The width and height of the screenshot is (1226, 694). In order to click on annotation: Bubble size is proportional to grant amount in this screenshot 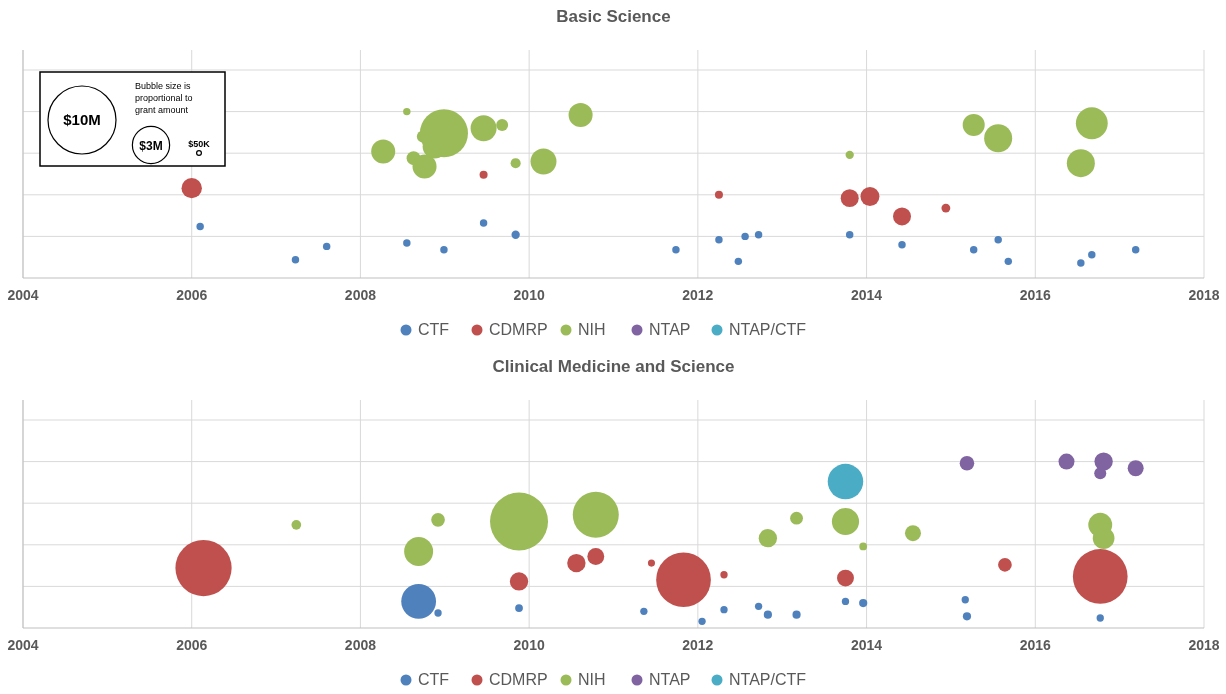, I will do `click(164, 98)`.